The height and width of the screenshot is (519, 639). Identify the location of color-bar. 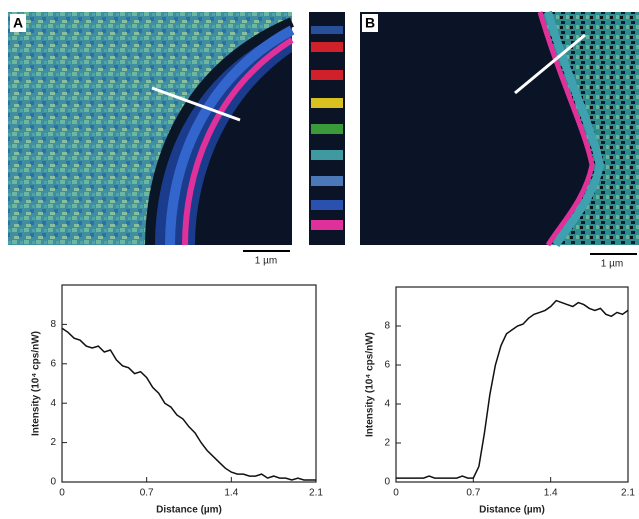
(327, 128).